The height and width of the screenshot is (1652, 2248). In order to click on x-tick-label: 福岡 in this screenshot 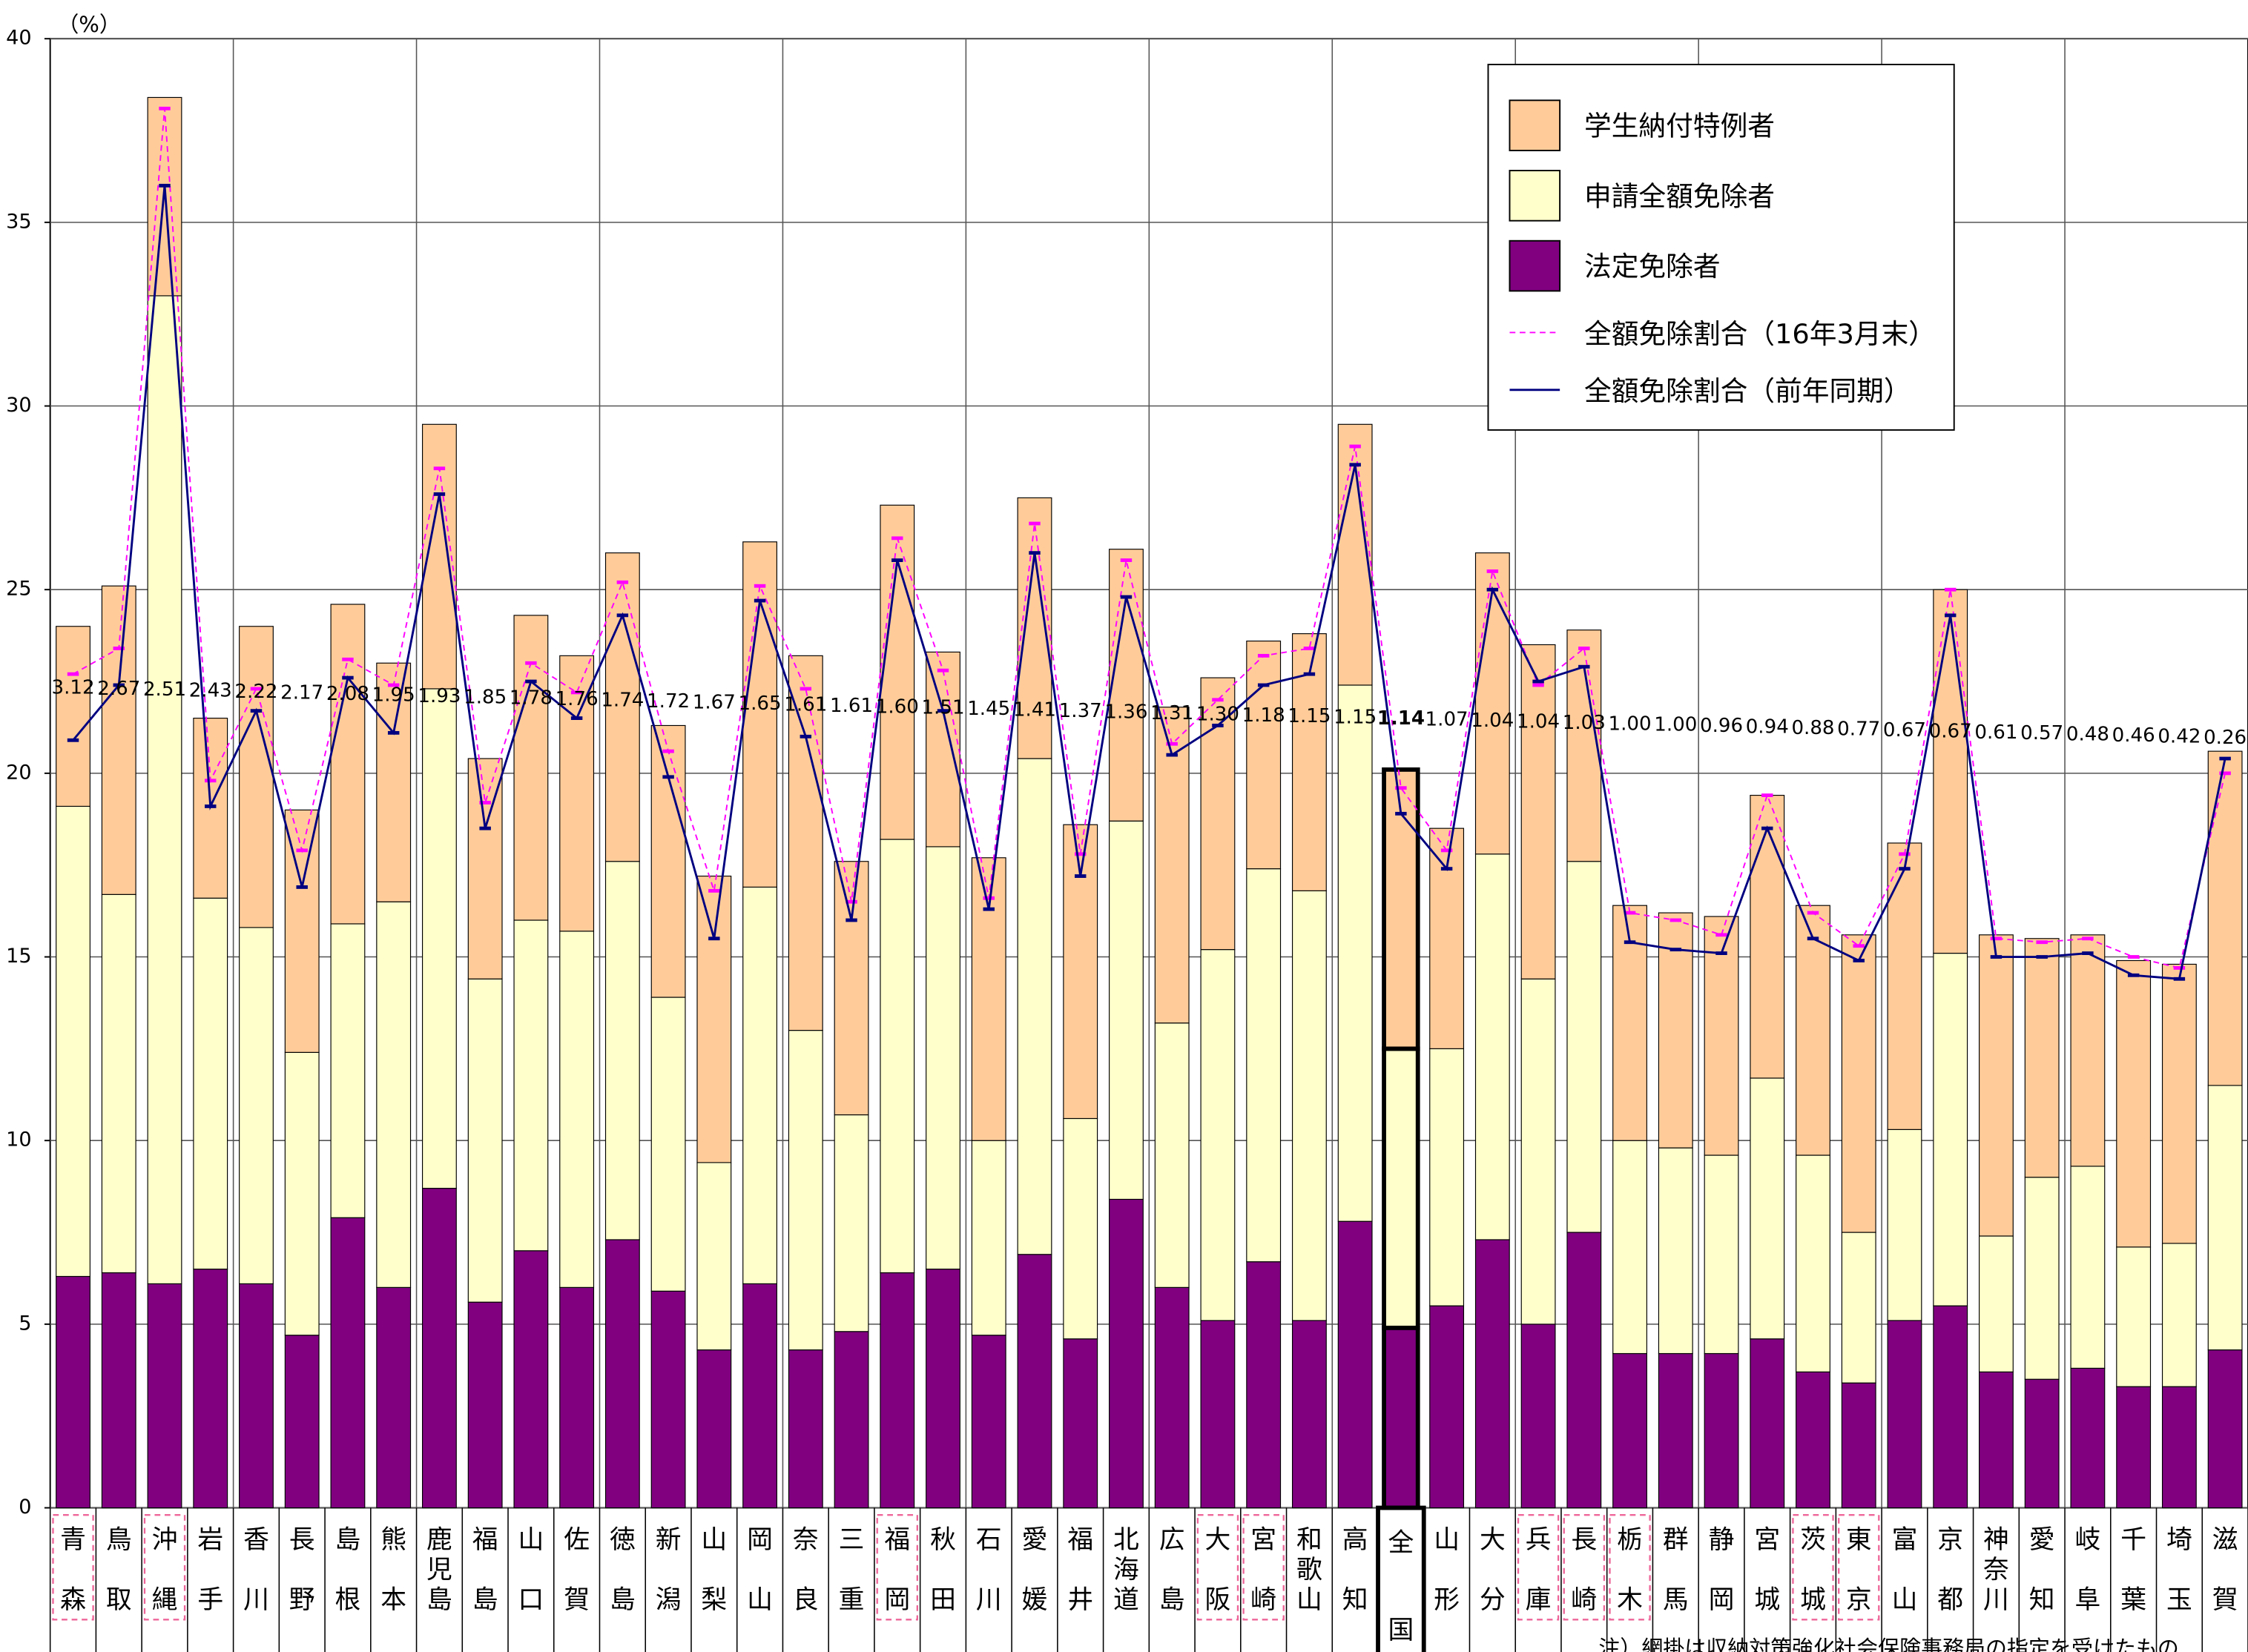, I will do `click(897, 1570)`.